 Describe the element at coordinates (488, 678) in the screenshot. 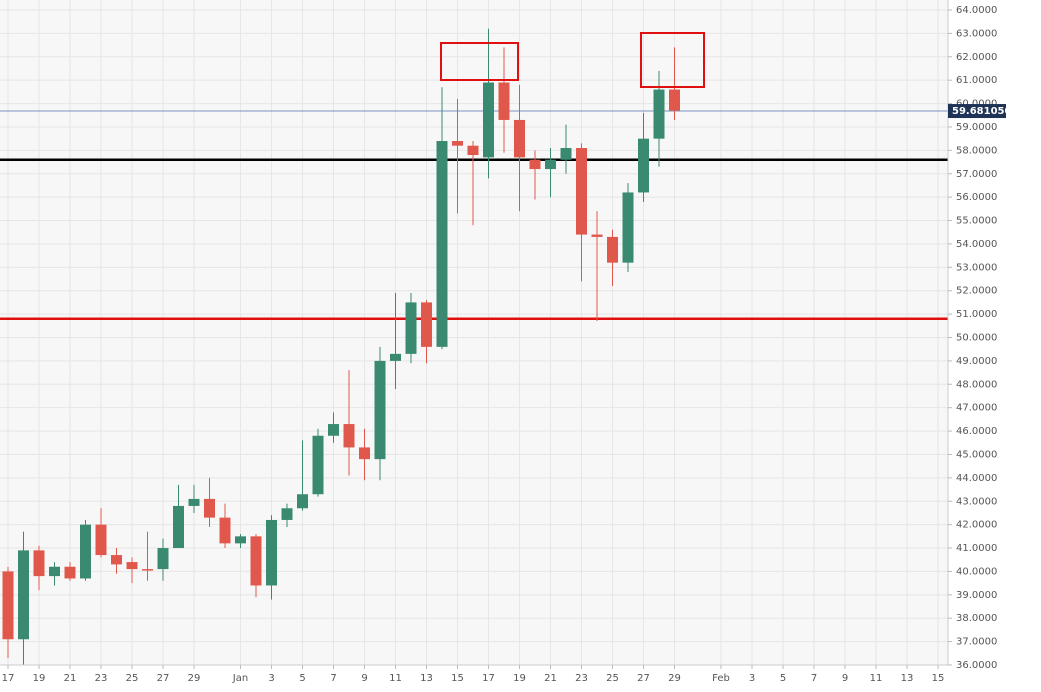

I see `x-tick-label: 17` at that location.